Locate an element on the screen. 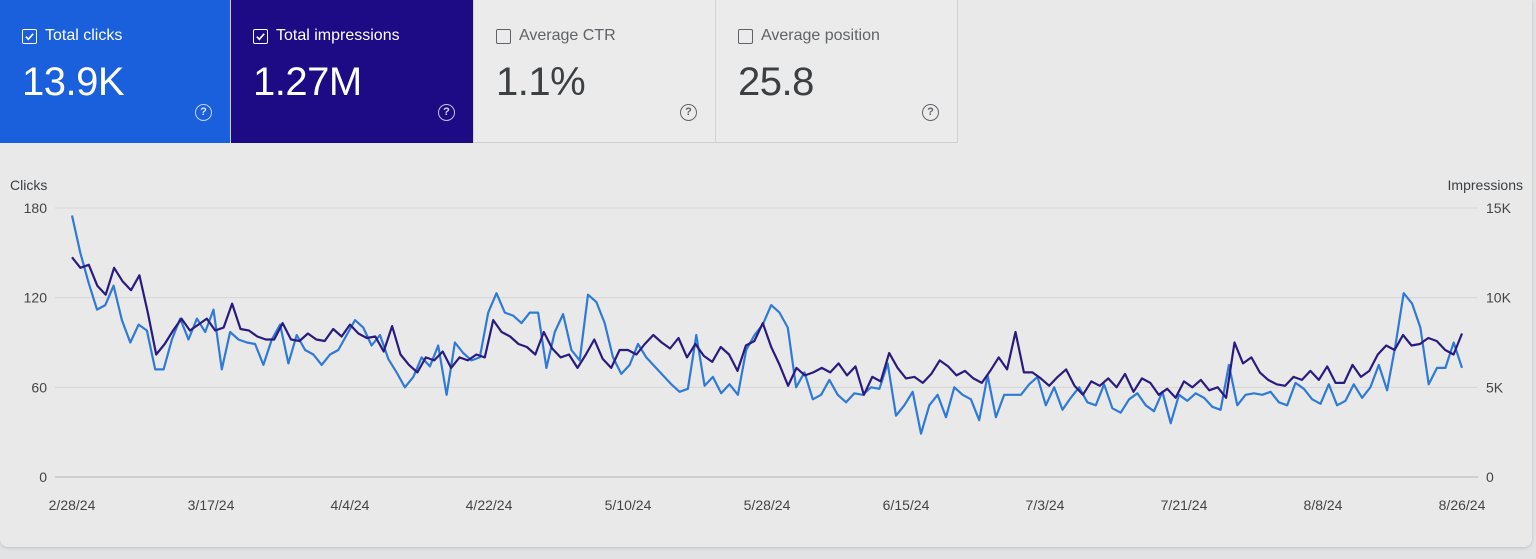 The image size is (1536, 559). x-axis-tick: 4/22/24 is located at coordinates (489, 505).